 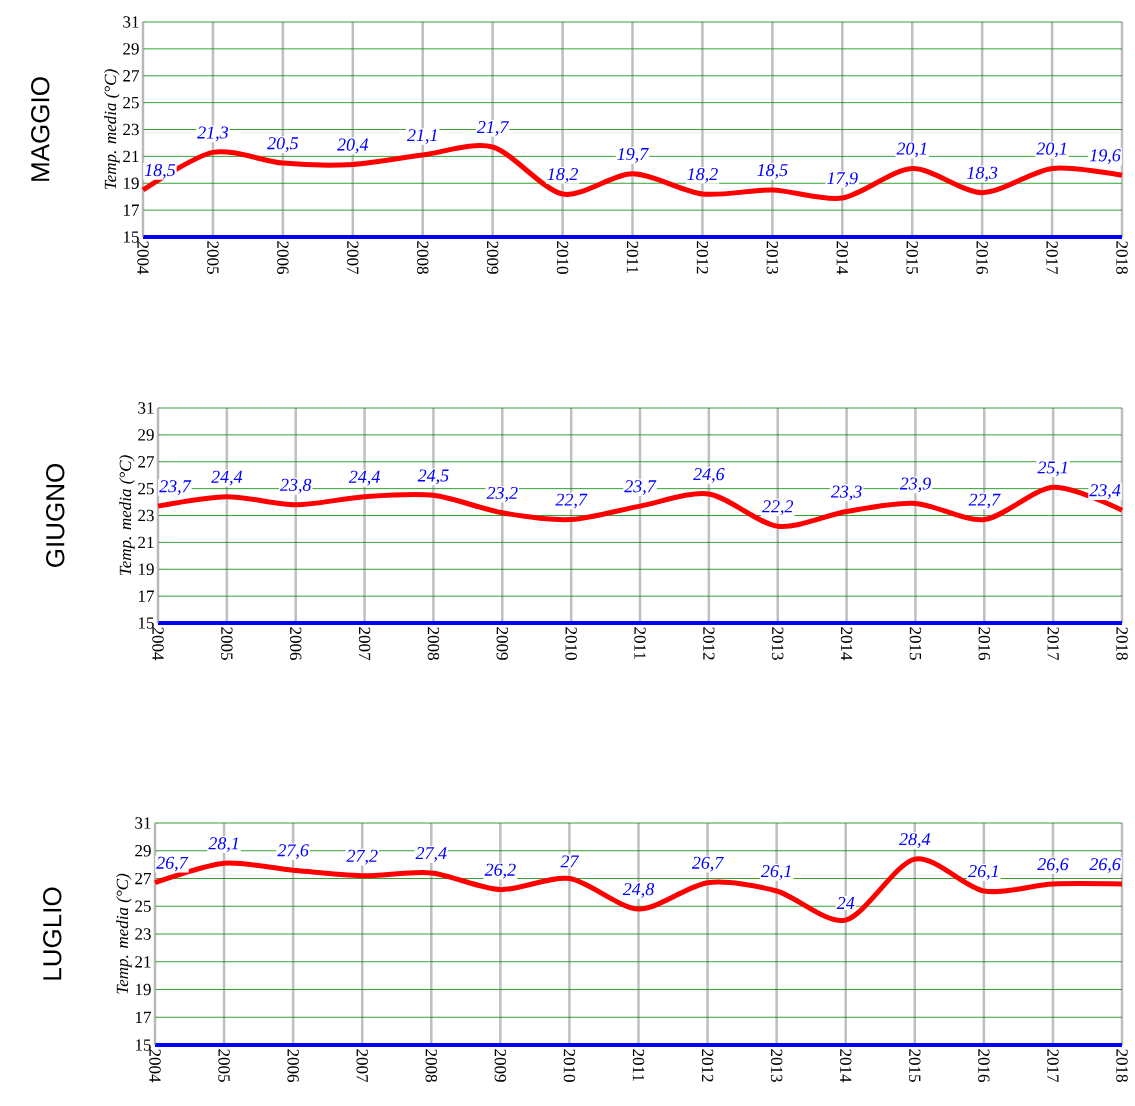 What do you see at coordinates (55, 515) in the screenshot?
I see `text: GIUGNO` at bounding box center [55, 515].